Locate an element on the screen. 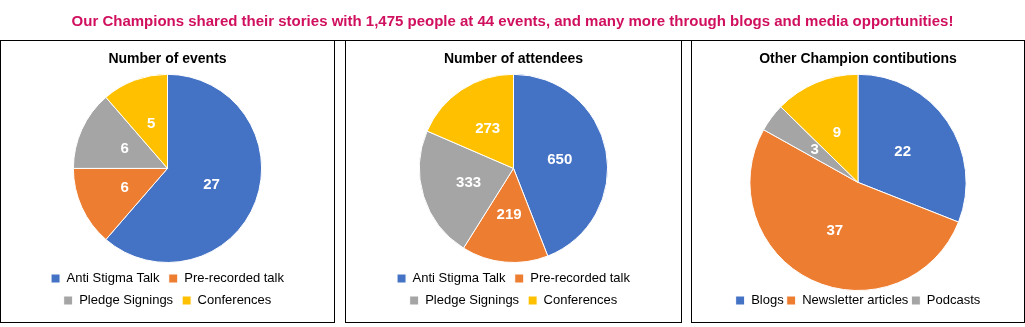 This screenshot has height=327, width=1025. data-label: 273 is located at coordinates (487, 128).